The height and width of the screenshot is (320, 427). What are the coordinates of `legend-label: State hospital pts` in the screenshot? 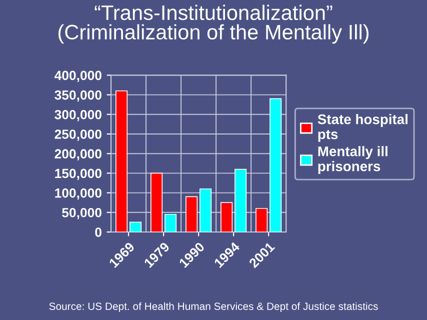 It's located at (363, 128).